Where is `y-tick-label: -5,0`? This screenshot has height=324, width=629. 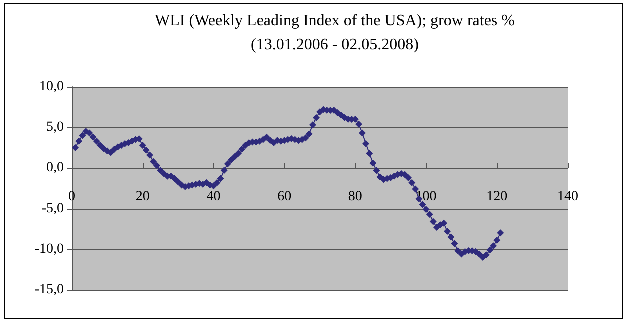
y-tick-label: -5,0 is located at coordinates (53, 208).